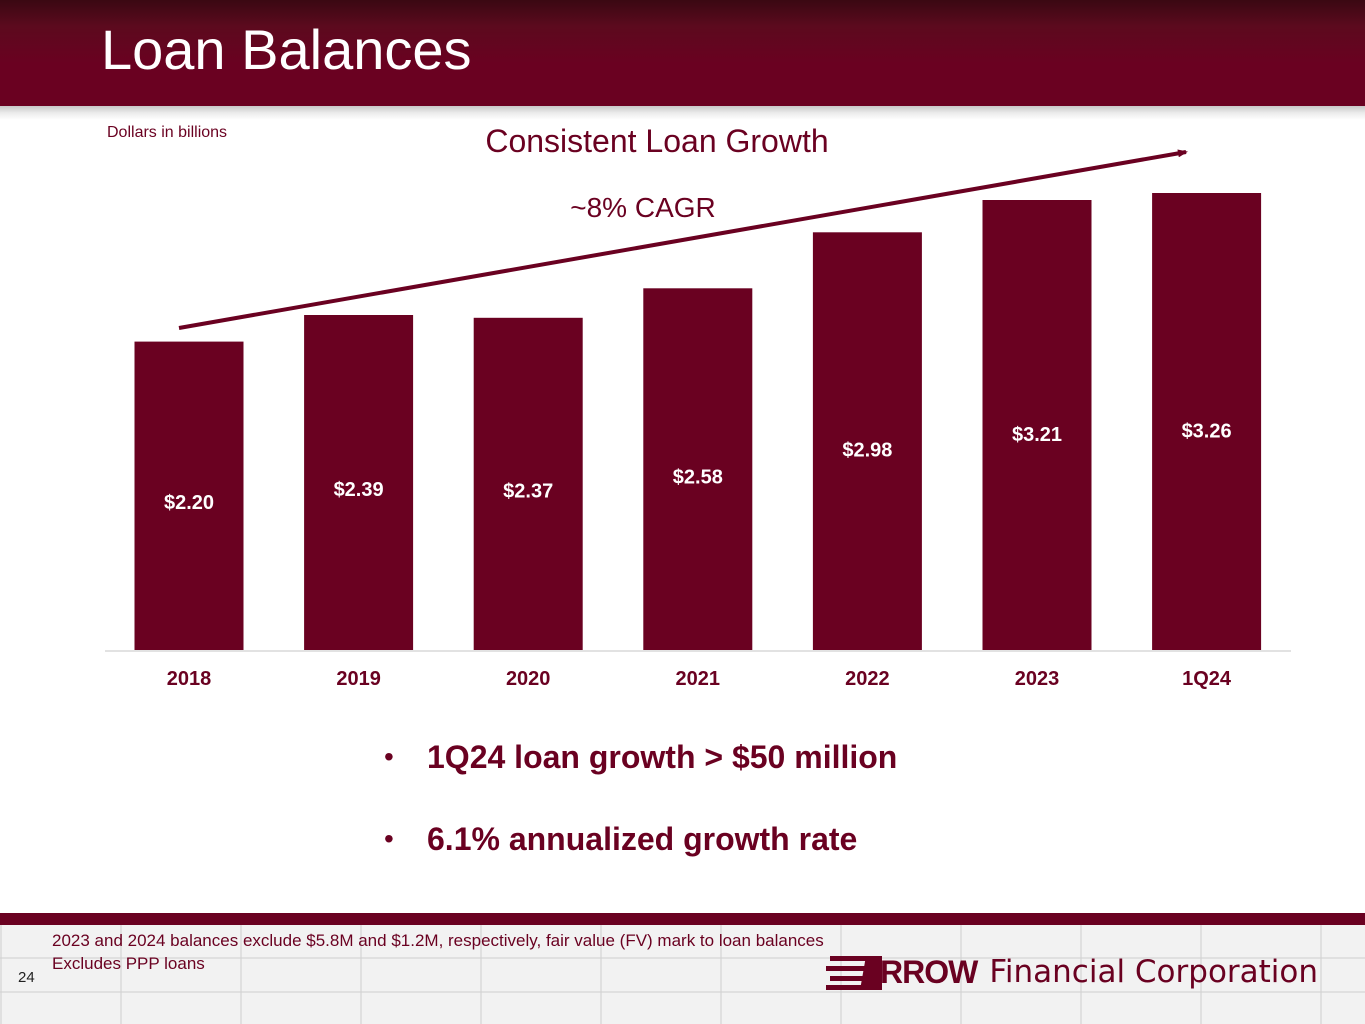 This screenshot has height=1024, width=1365. What do you see at coordinates (682, 113) in the screenshot?
I see `title-bar-shadow` at bounding box center [682, 113].